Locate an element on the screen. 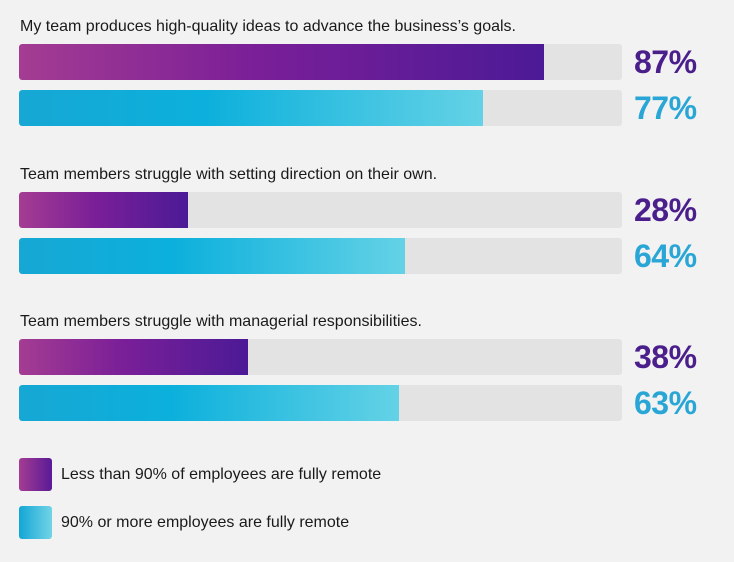  value-label: 77% is located at coordinates (665, 108).